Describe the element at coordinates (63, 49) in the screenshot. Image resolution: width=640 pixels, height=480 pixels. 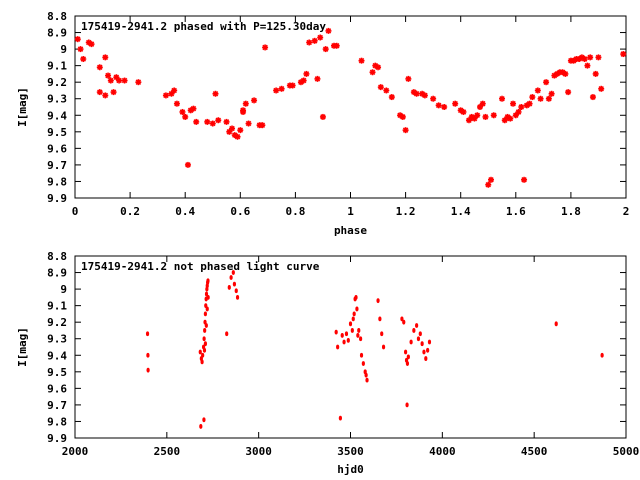
I see `phased-y-tick-label: 9` at that location.